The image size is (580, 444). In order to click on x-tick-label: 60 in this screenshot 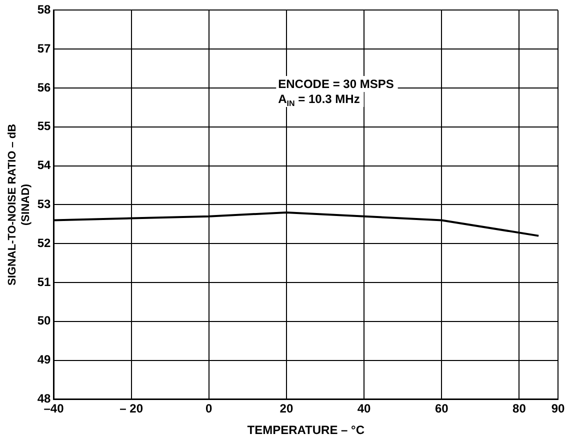, I will do `click(441, 409)`.